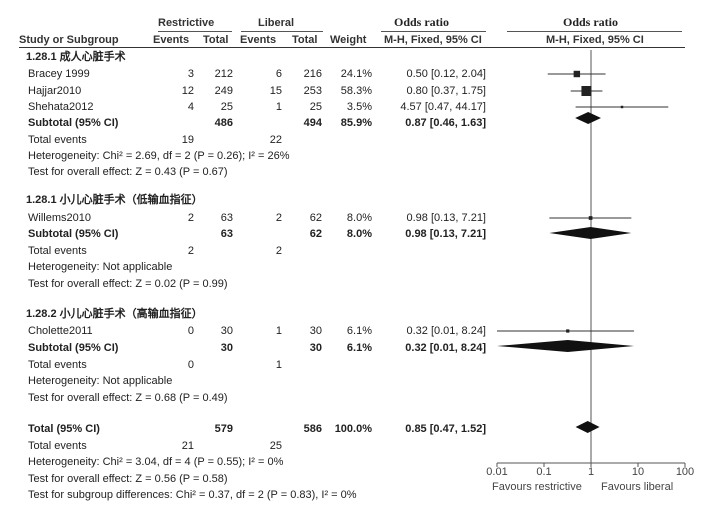 The height and width of the screenshot is (515, 721). What do you see at coordinates (591, 22) in the screenshot?
I see `header-or-title-plot: Odds ratio` at bounding box center [591, 22].